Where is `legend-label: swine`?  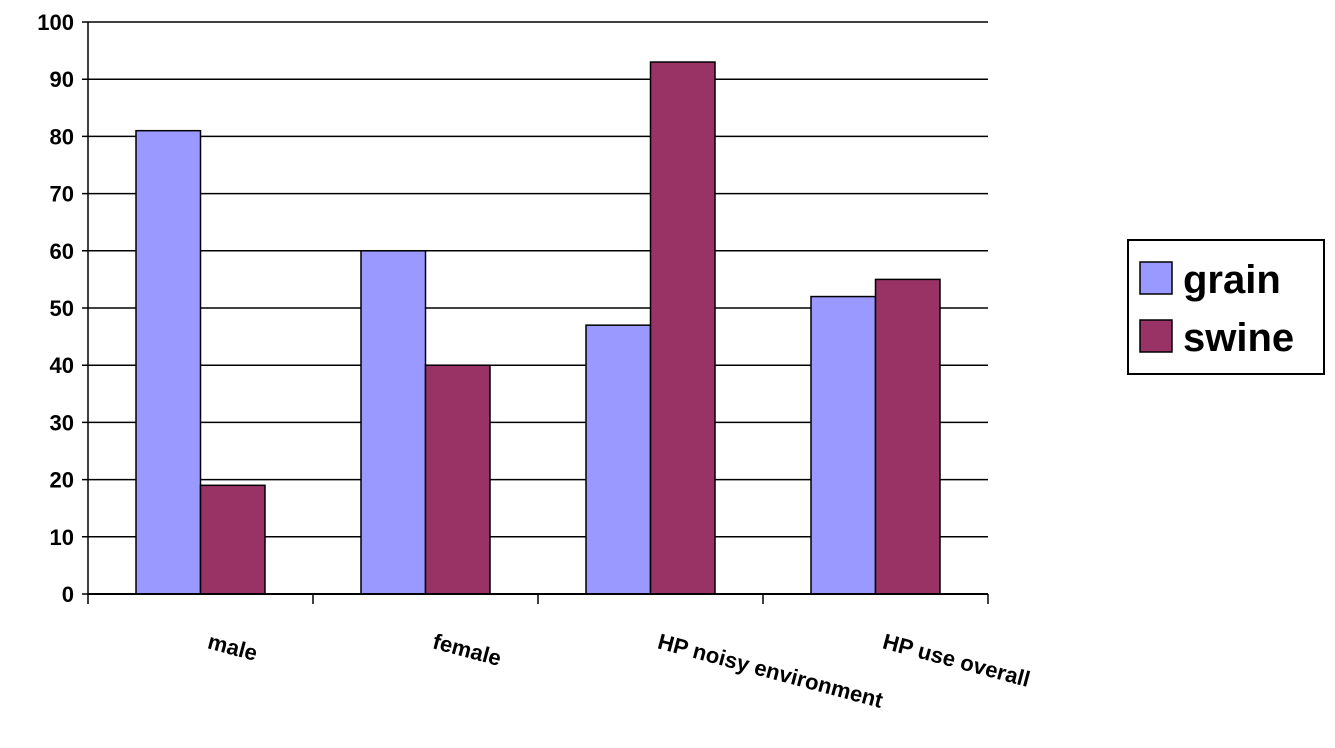
legend-label: swine is located at coordinates (1238, 338).